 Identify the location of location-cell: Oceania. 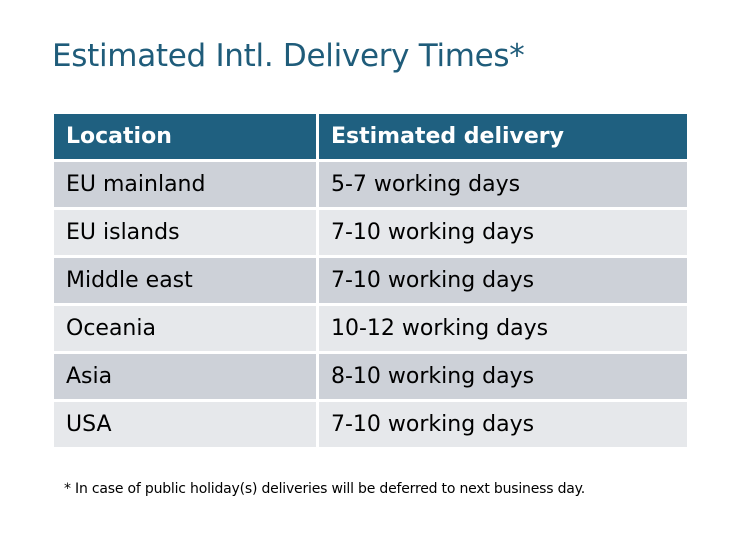
(185, 328).